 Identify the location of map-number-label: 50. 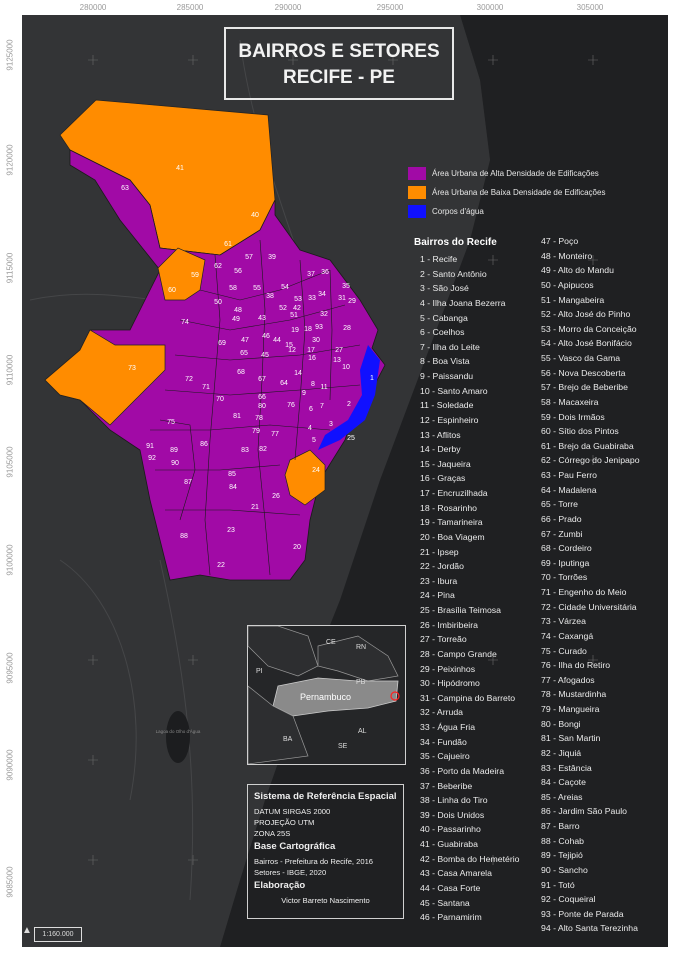
(218, 302).